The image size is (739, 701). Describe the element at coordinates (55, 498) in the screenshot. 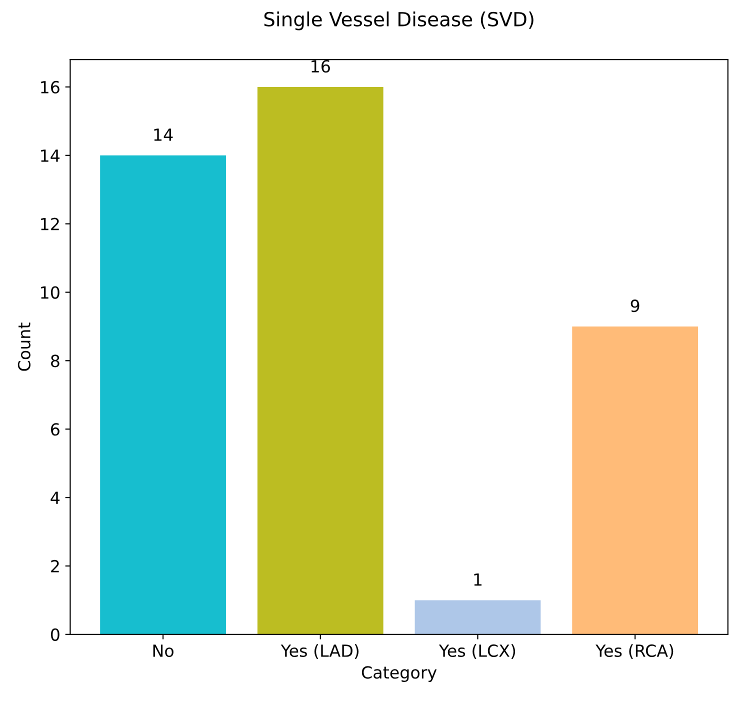

I see `y-tick-label: 4` at that location.